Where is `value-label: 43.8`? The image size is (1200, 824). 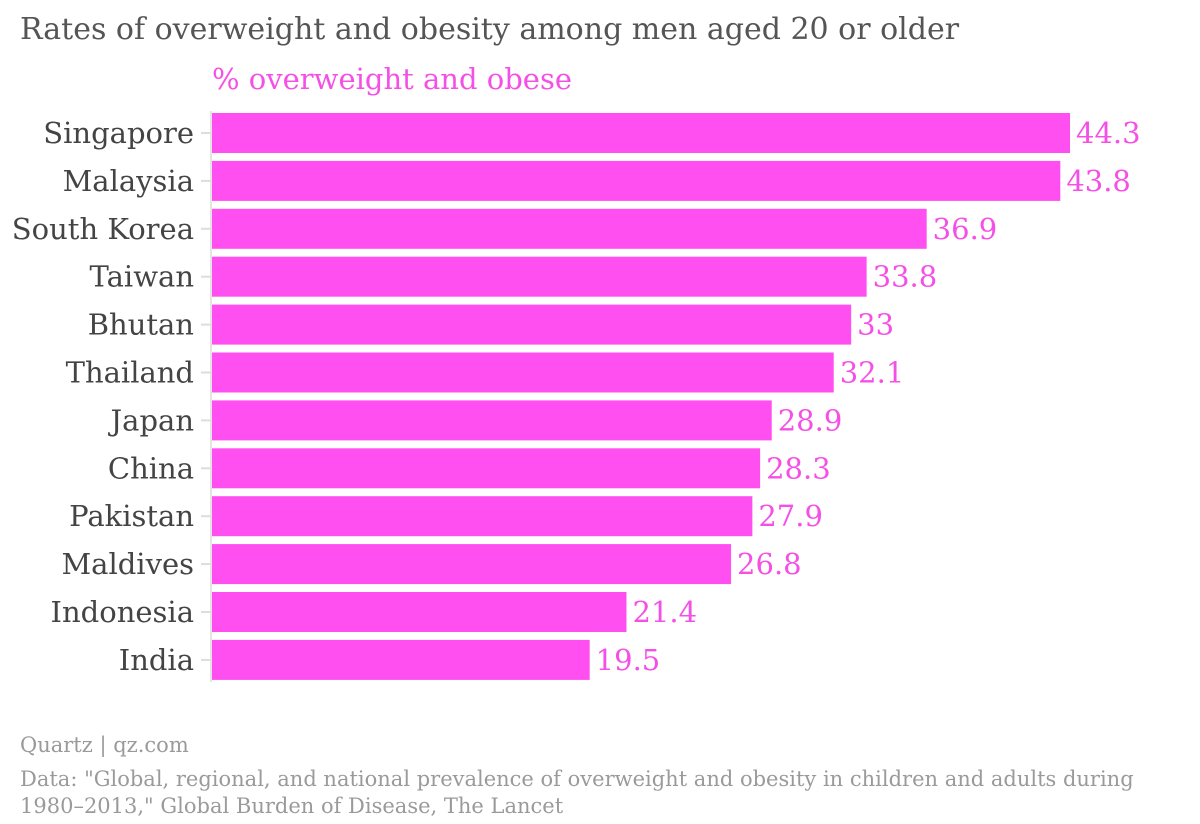
value-label: 43.8 is located at coordinates (1098, 181).